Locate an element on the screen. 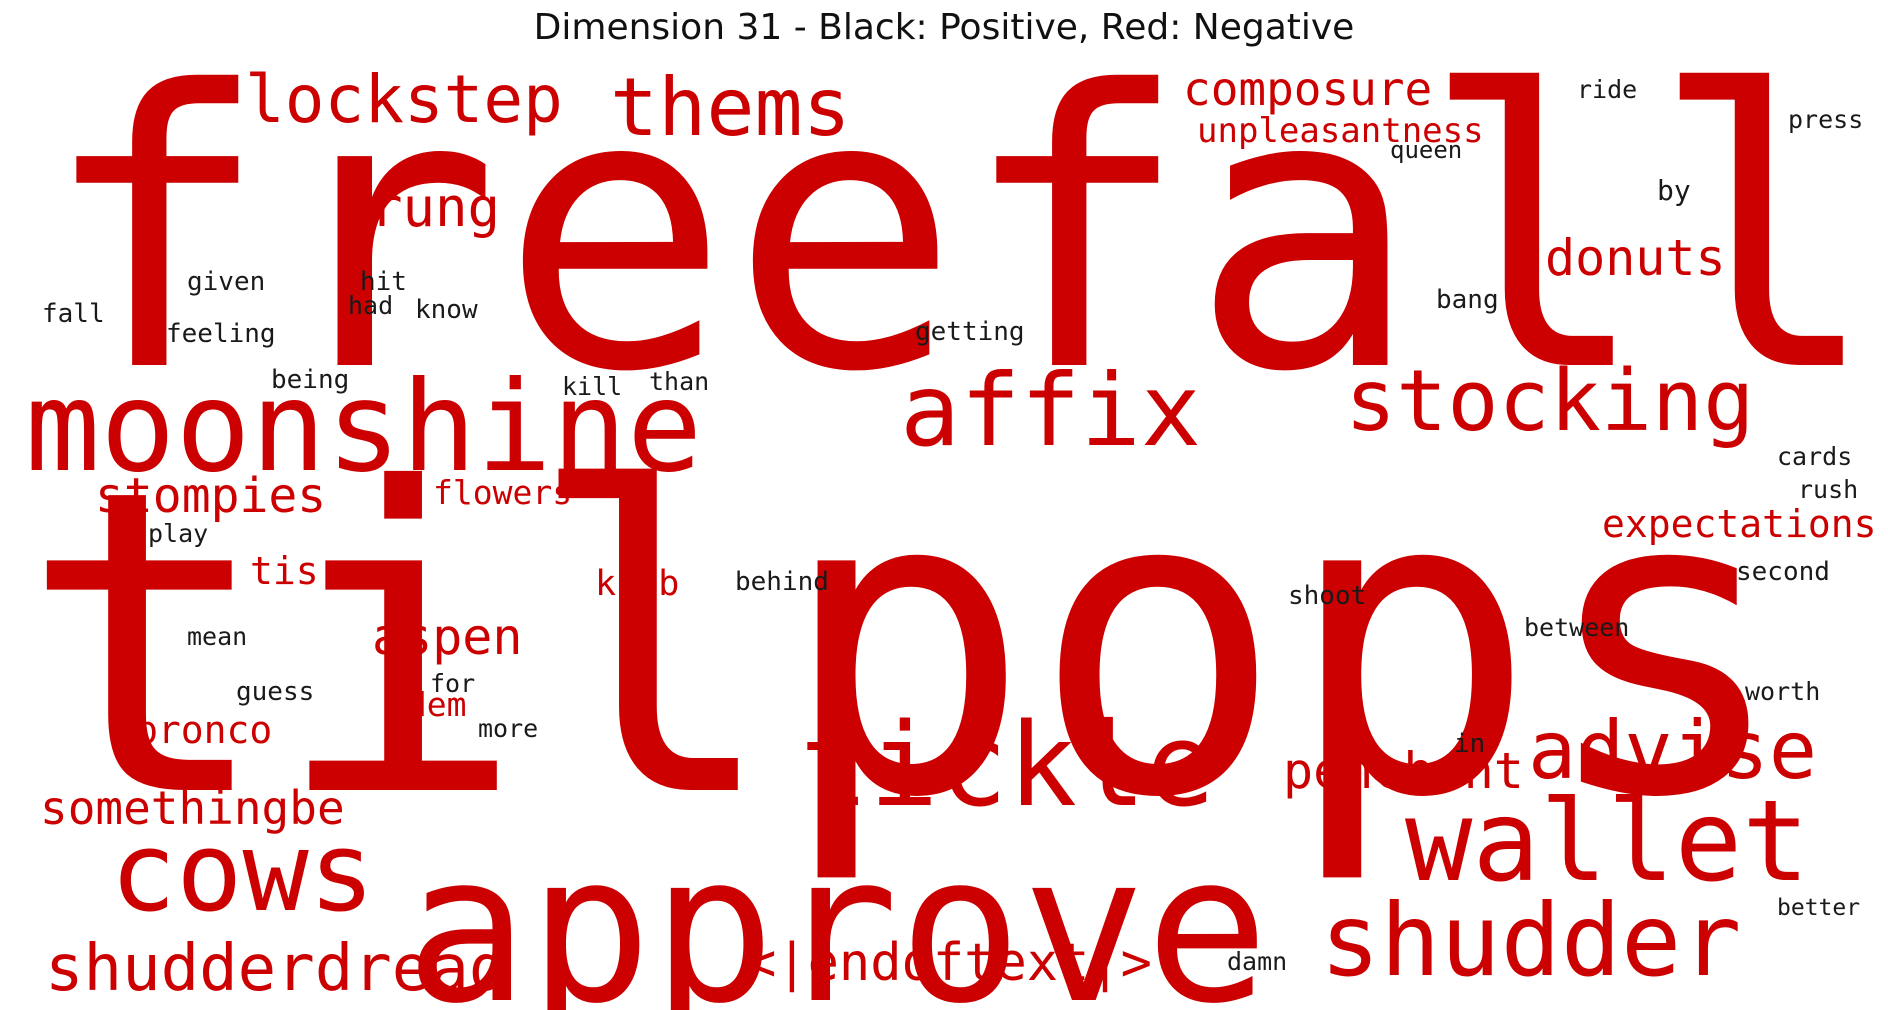  word-donuts: donuts is located at coordinates (1635, 258).